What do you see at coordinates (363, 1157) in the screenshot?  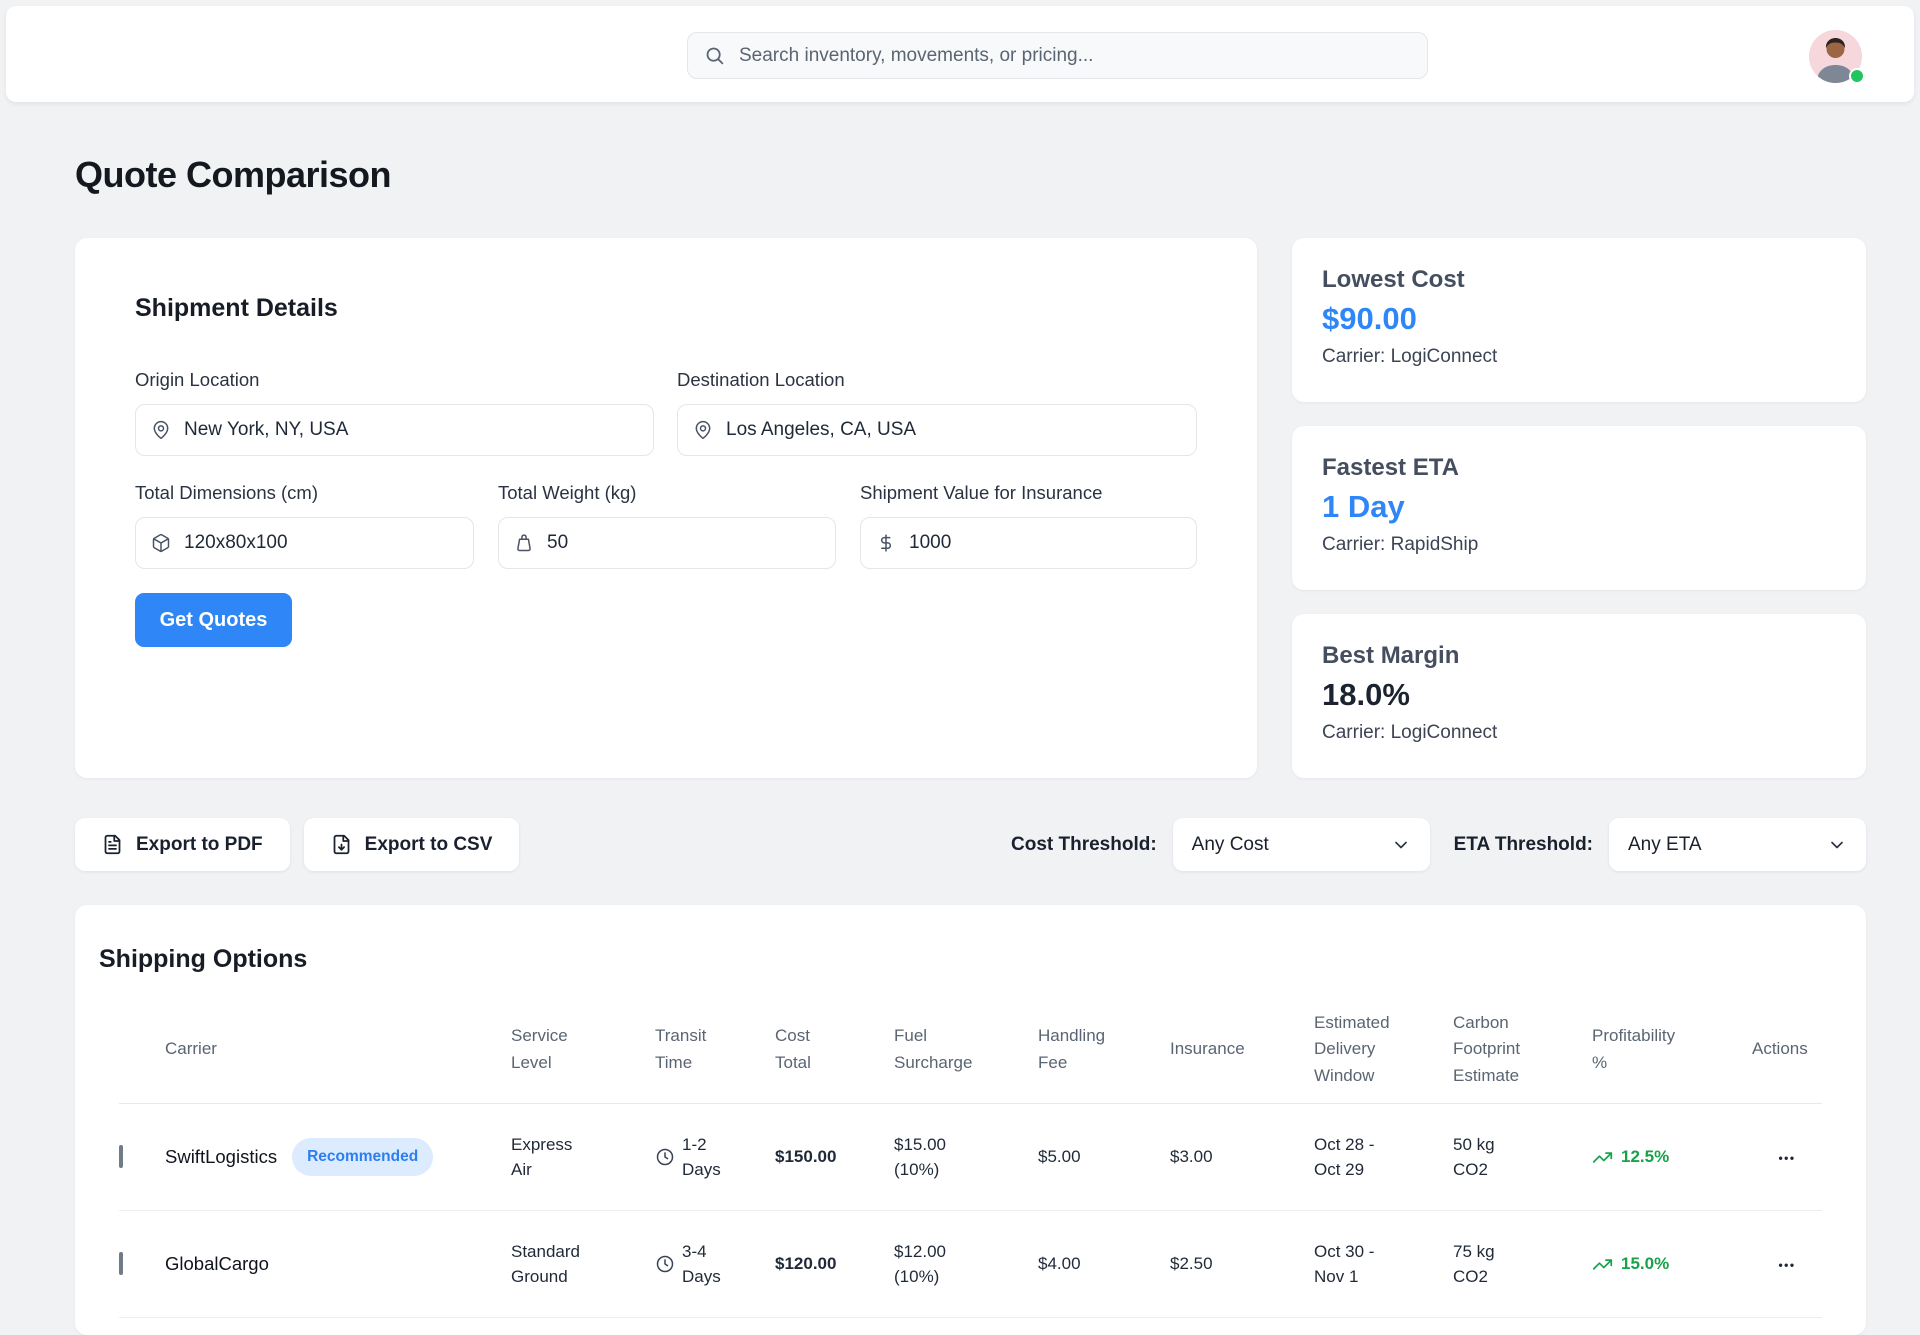 I see `recommended-badge: Recommended` at bounding box center [363, 1157].